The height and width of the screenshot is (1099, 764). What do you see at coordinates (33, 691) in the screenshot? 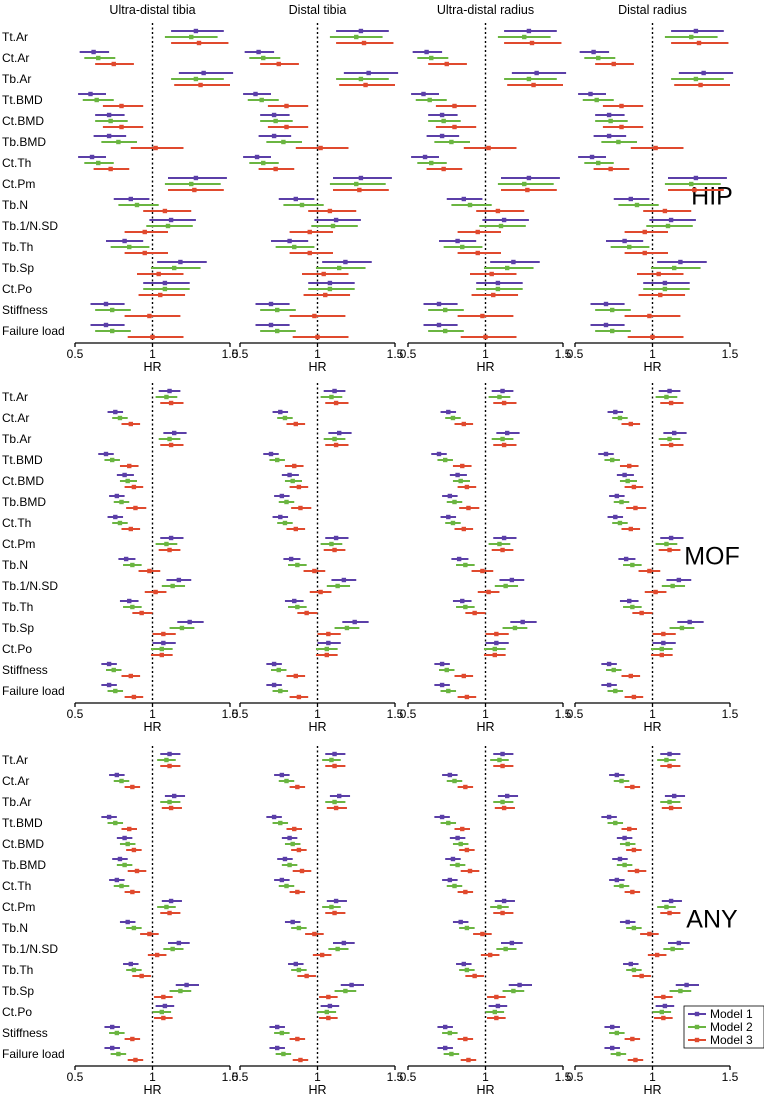
I see `parameter-label: Failure load` at bounding box center [33, 691].